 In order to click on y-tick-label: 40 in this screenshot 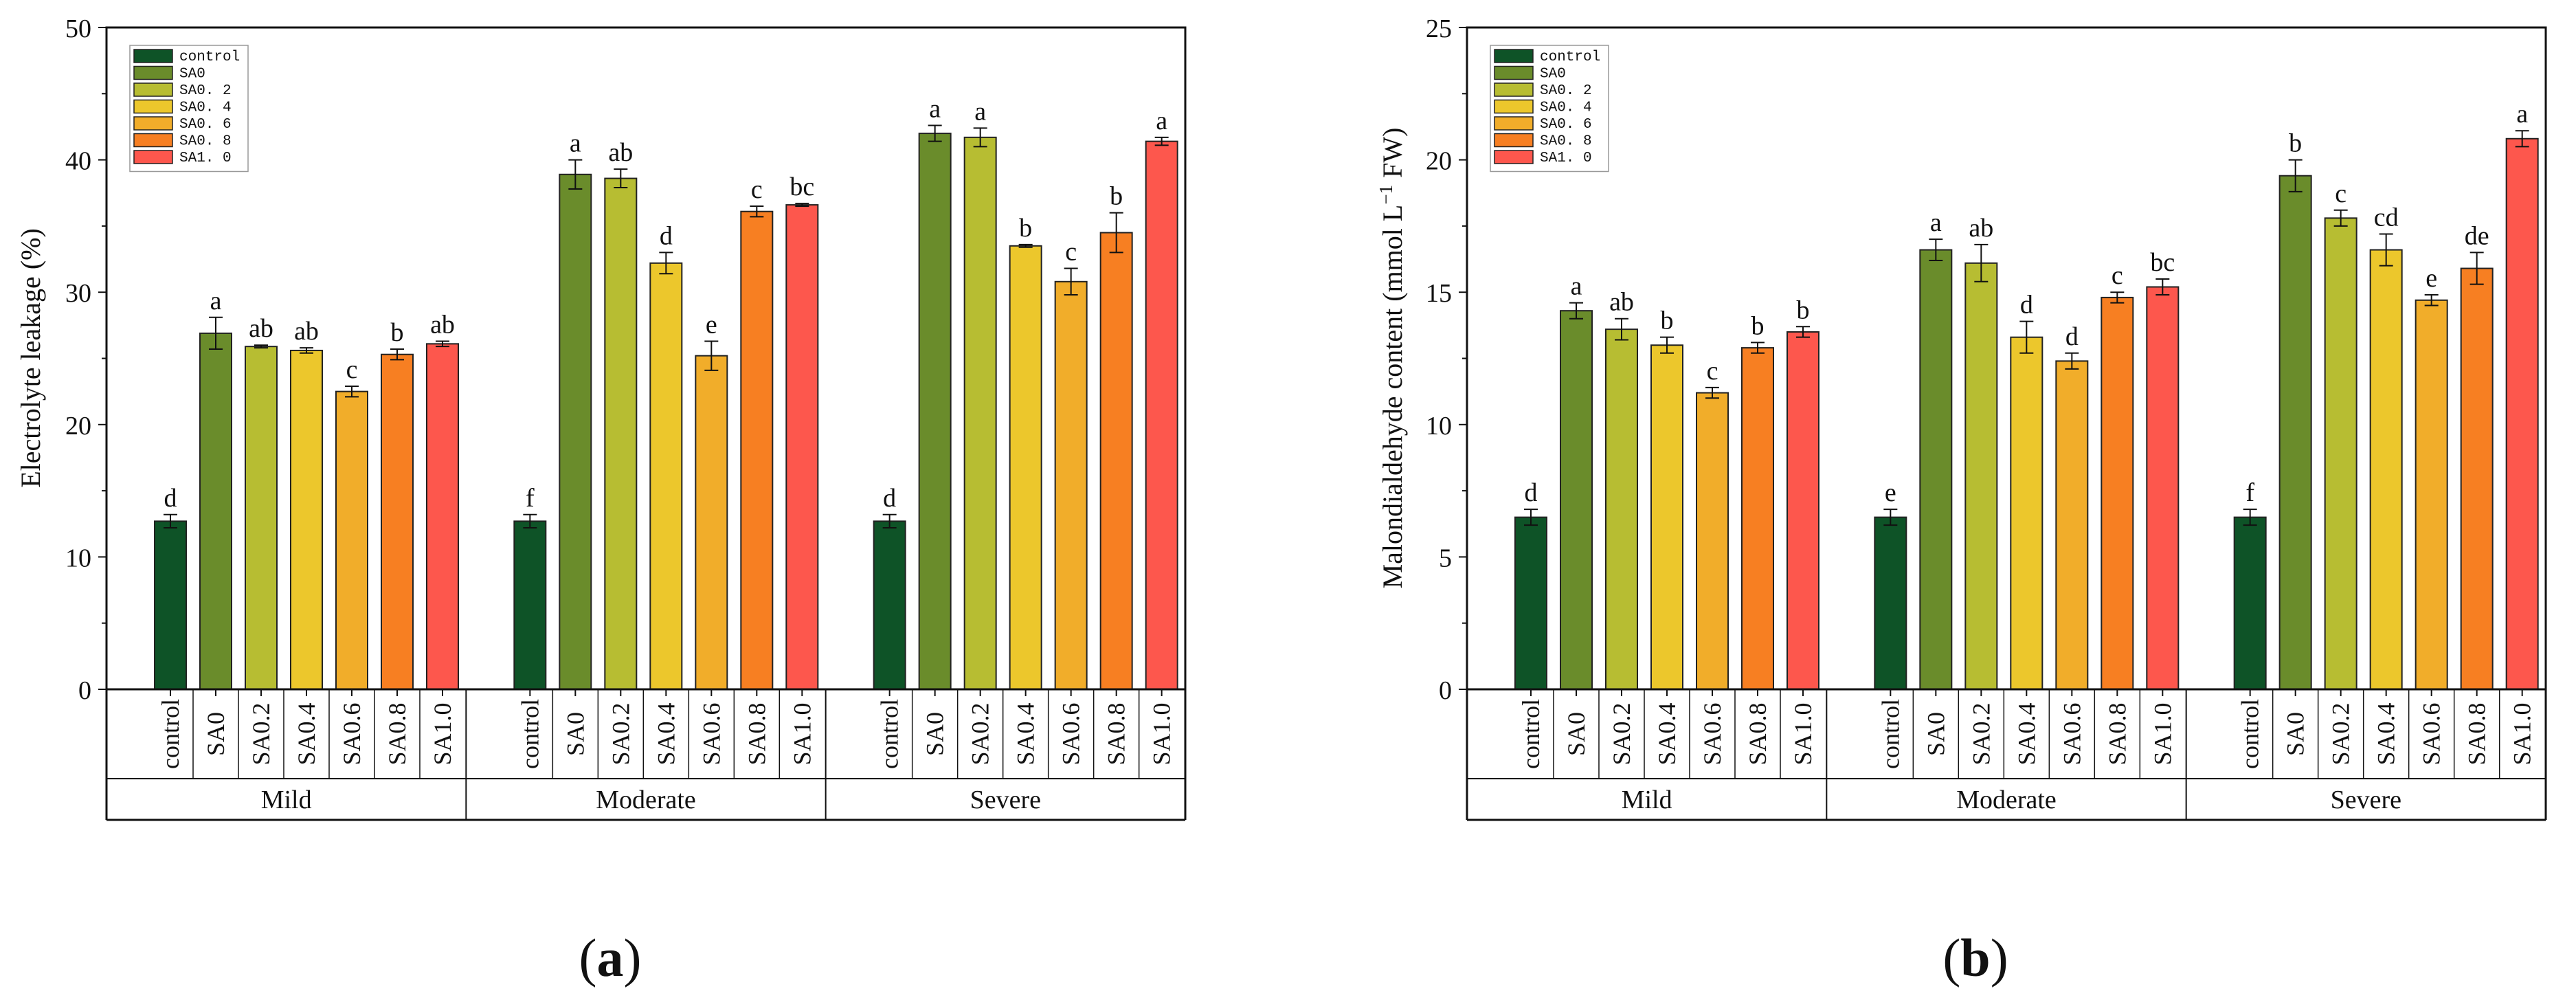, I will do `click(78, 161)`.